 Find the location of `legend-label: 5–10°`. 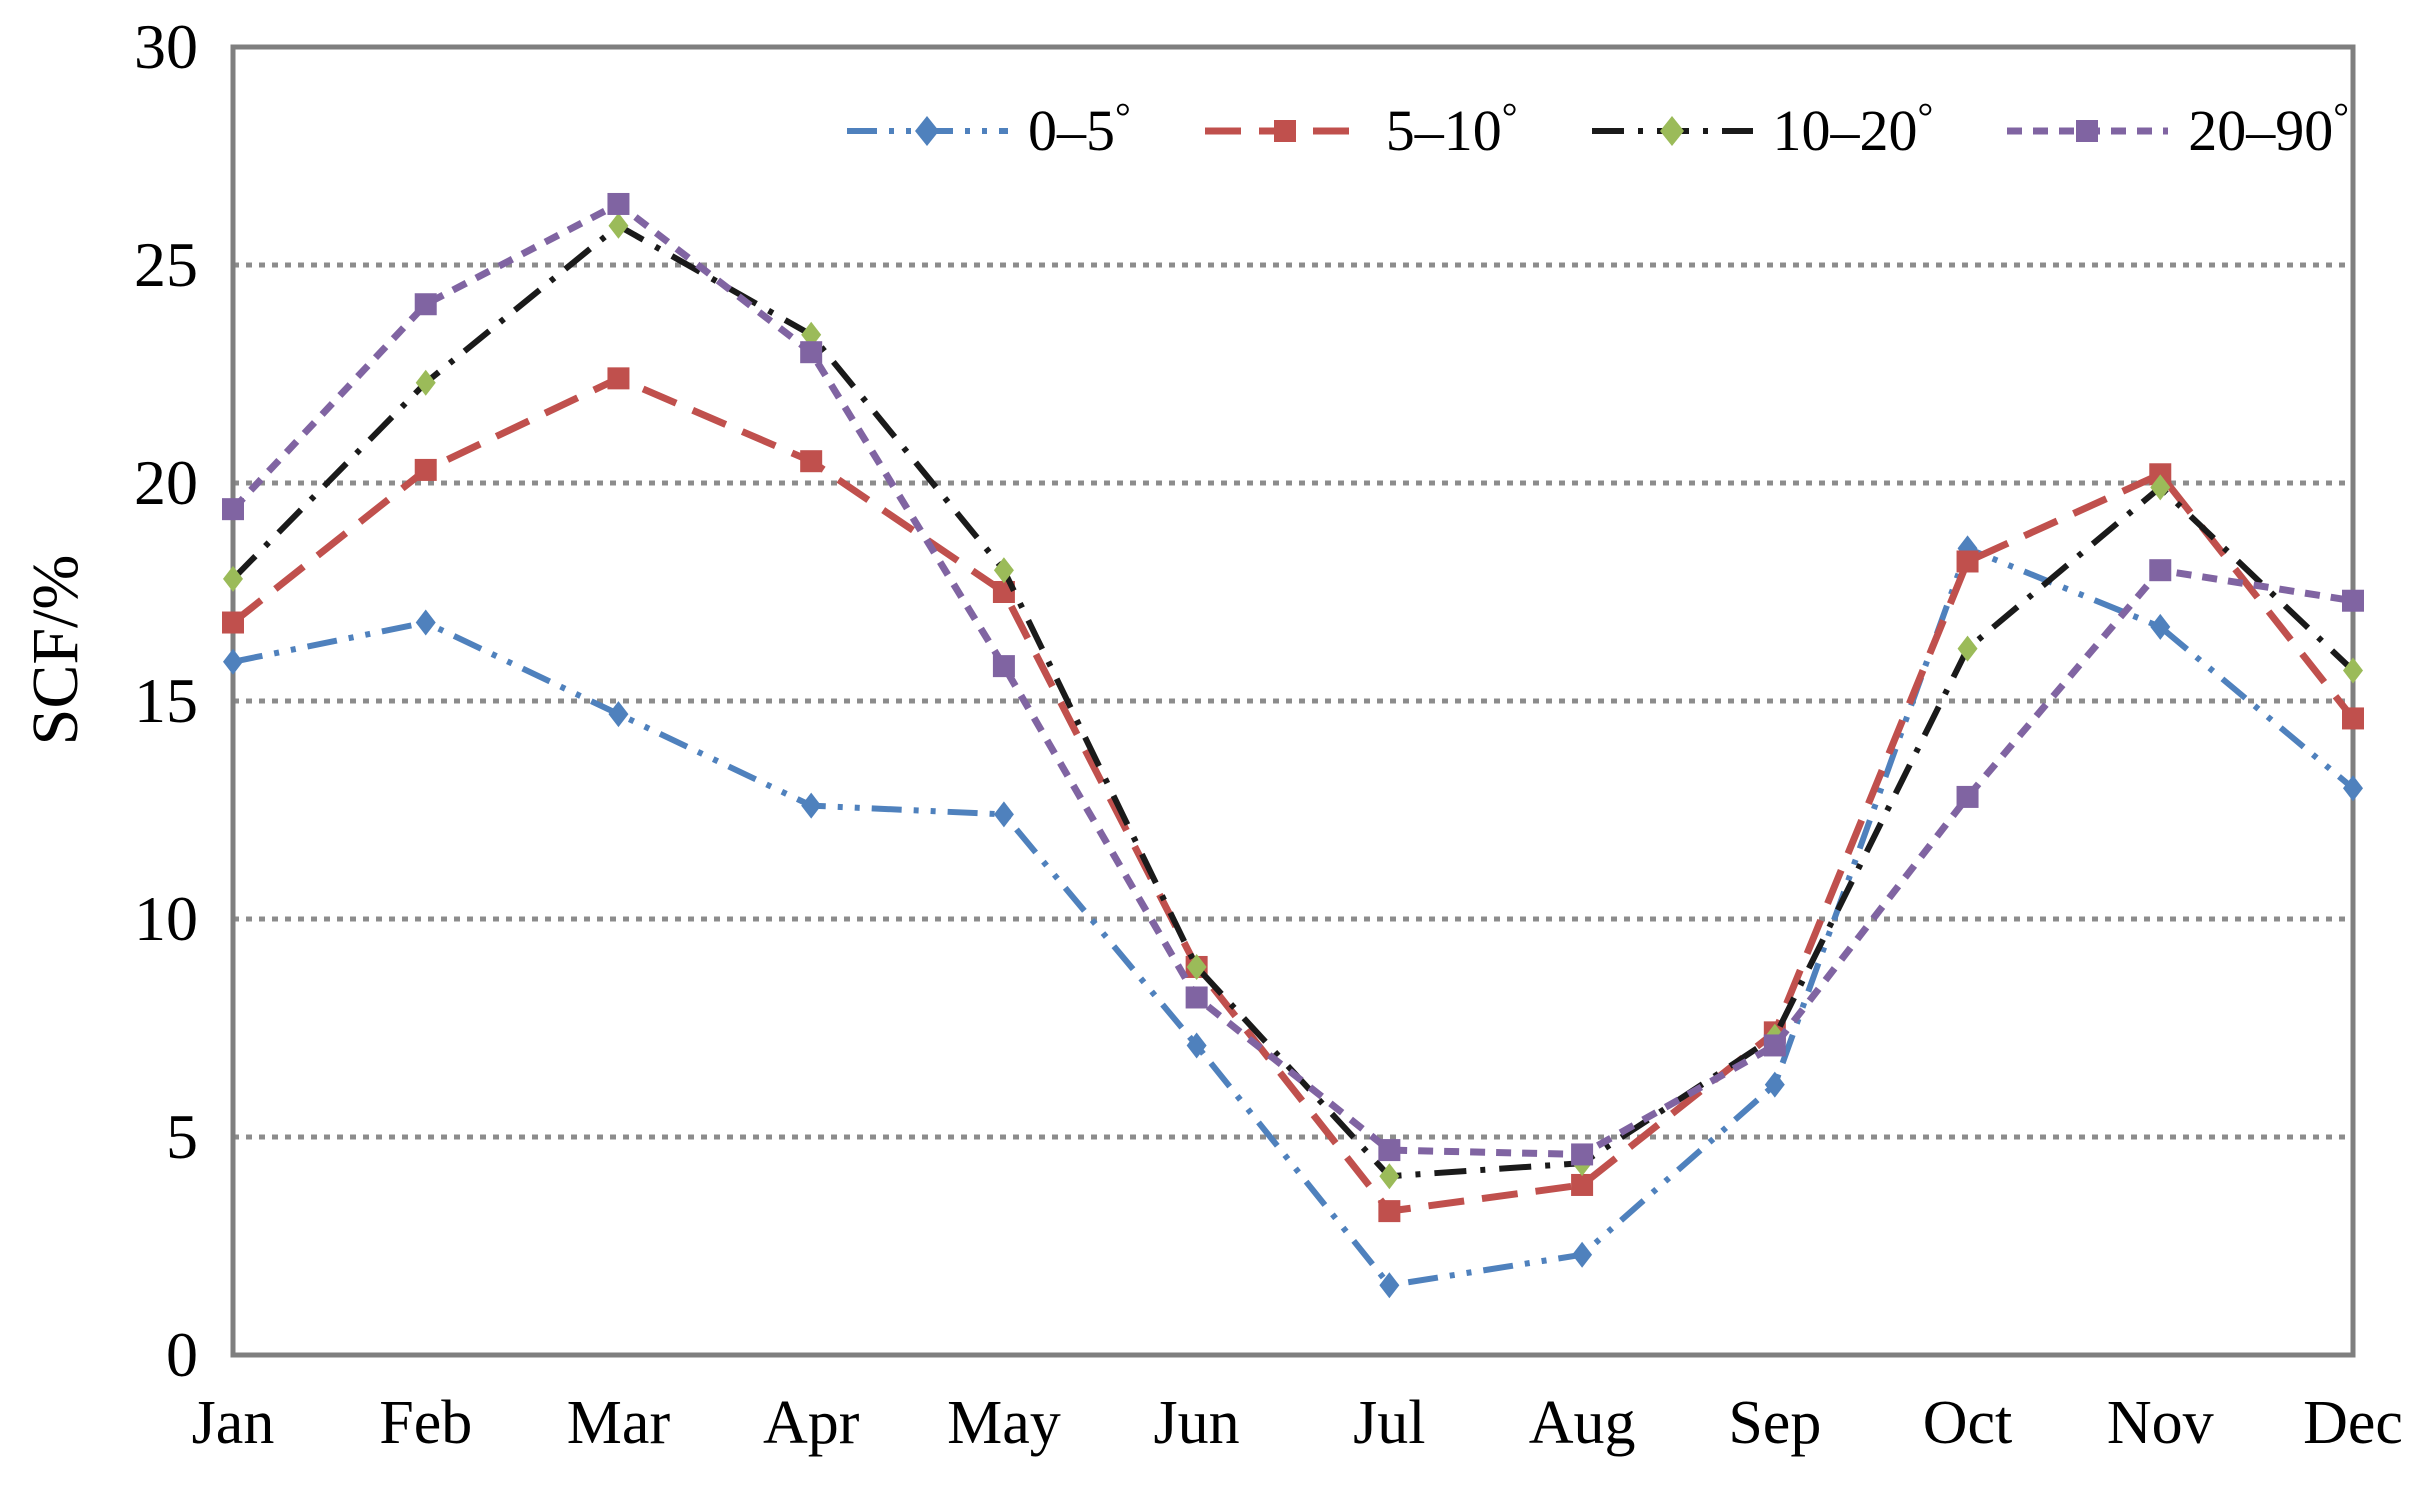

legend-label: 5–10° is located at coordinates (1451, 128).